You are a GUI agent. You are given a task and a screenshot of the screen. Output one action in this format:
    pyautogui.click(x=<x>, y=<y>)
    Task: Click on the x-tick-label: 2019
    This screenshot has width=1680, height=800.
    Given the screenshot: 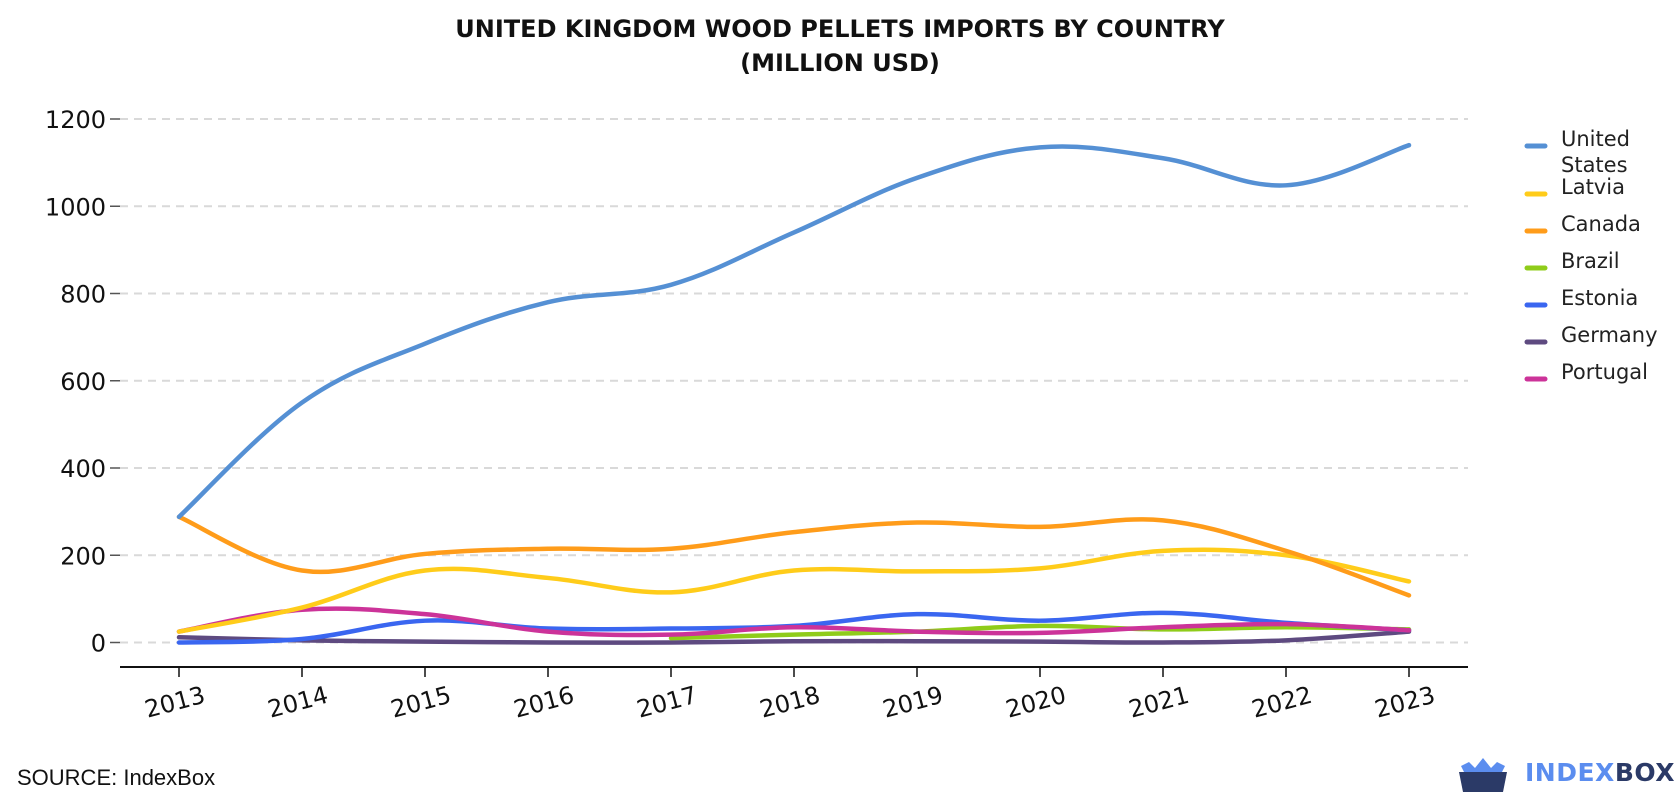 What is the action you would take?
    pyautogui.click(x=913, y=702)
    